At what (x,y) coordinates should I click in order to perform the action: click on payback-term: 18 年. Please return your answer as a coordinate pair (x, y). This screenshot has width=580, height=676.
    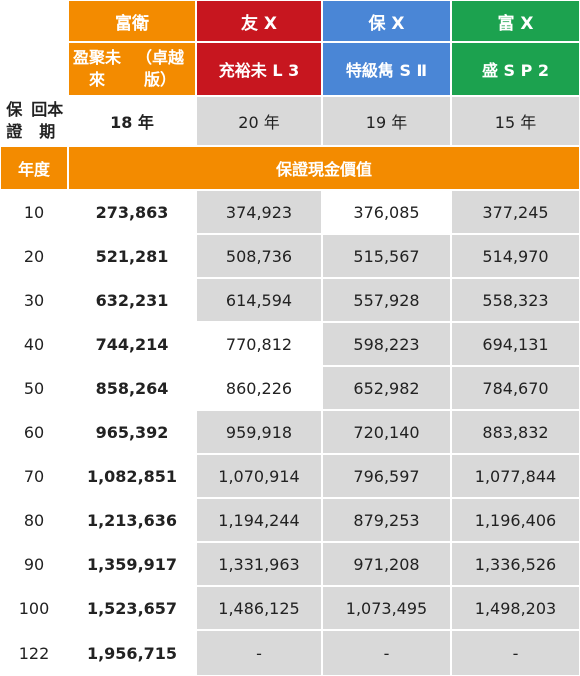
    Looking at the image, I should click on (132, 121).